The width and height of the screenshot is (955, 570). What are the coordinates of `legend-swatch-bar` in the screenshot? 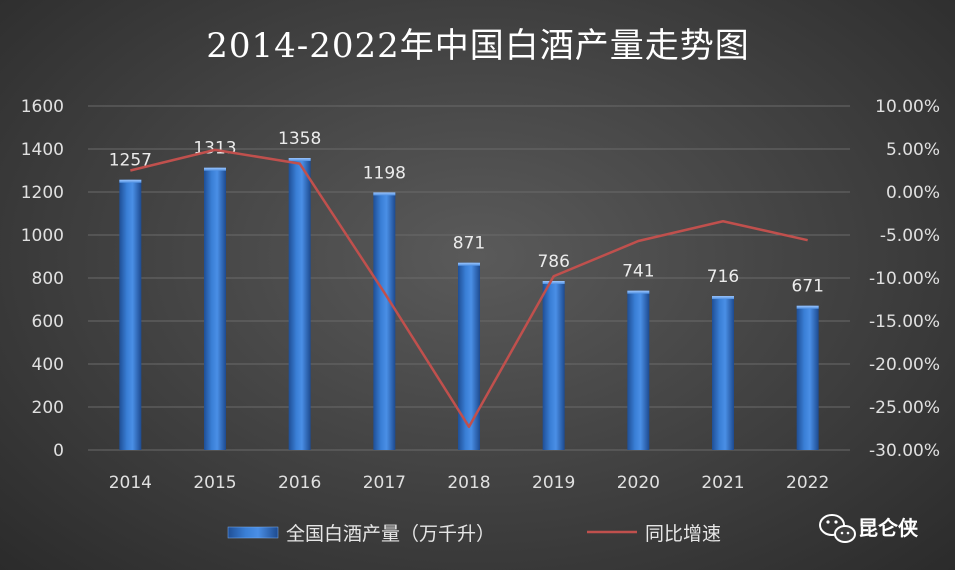 It's located at (253, 532).